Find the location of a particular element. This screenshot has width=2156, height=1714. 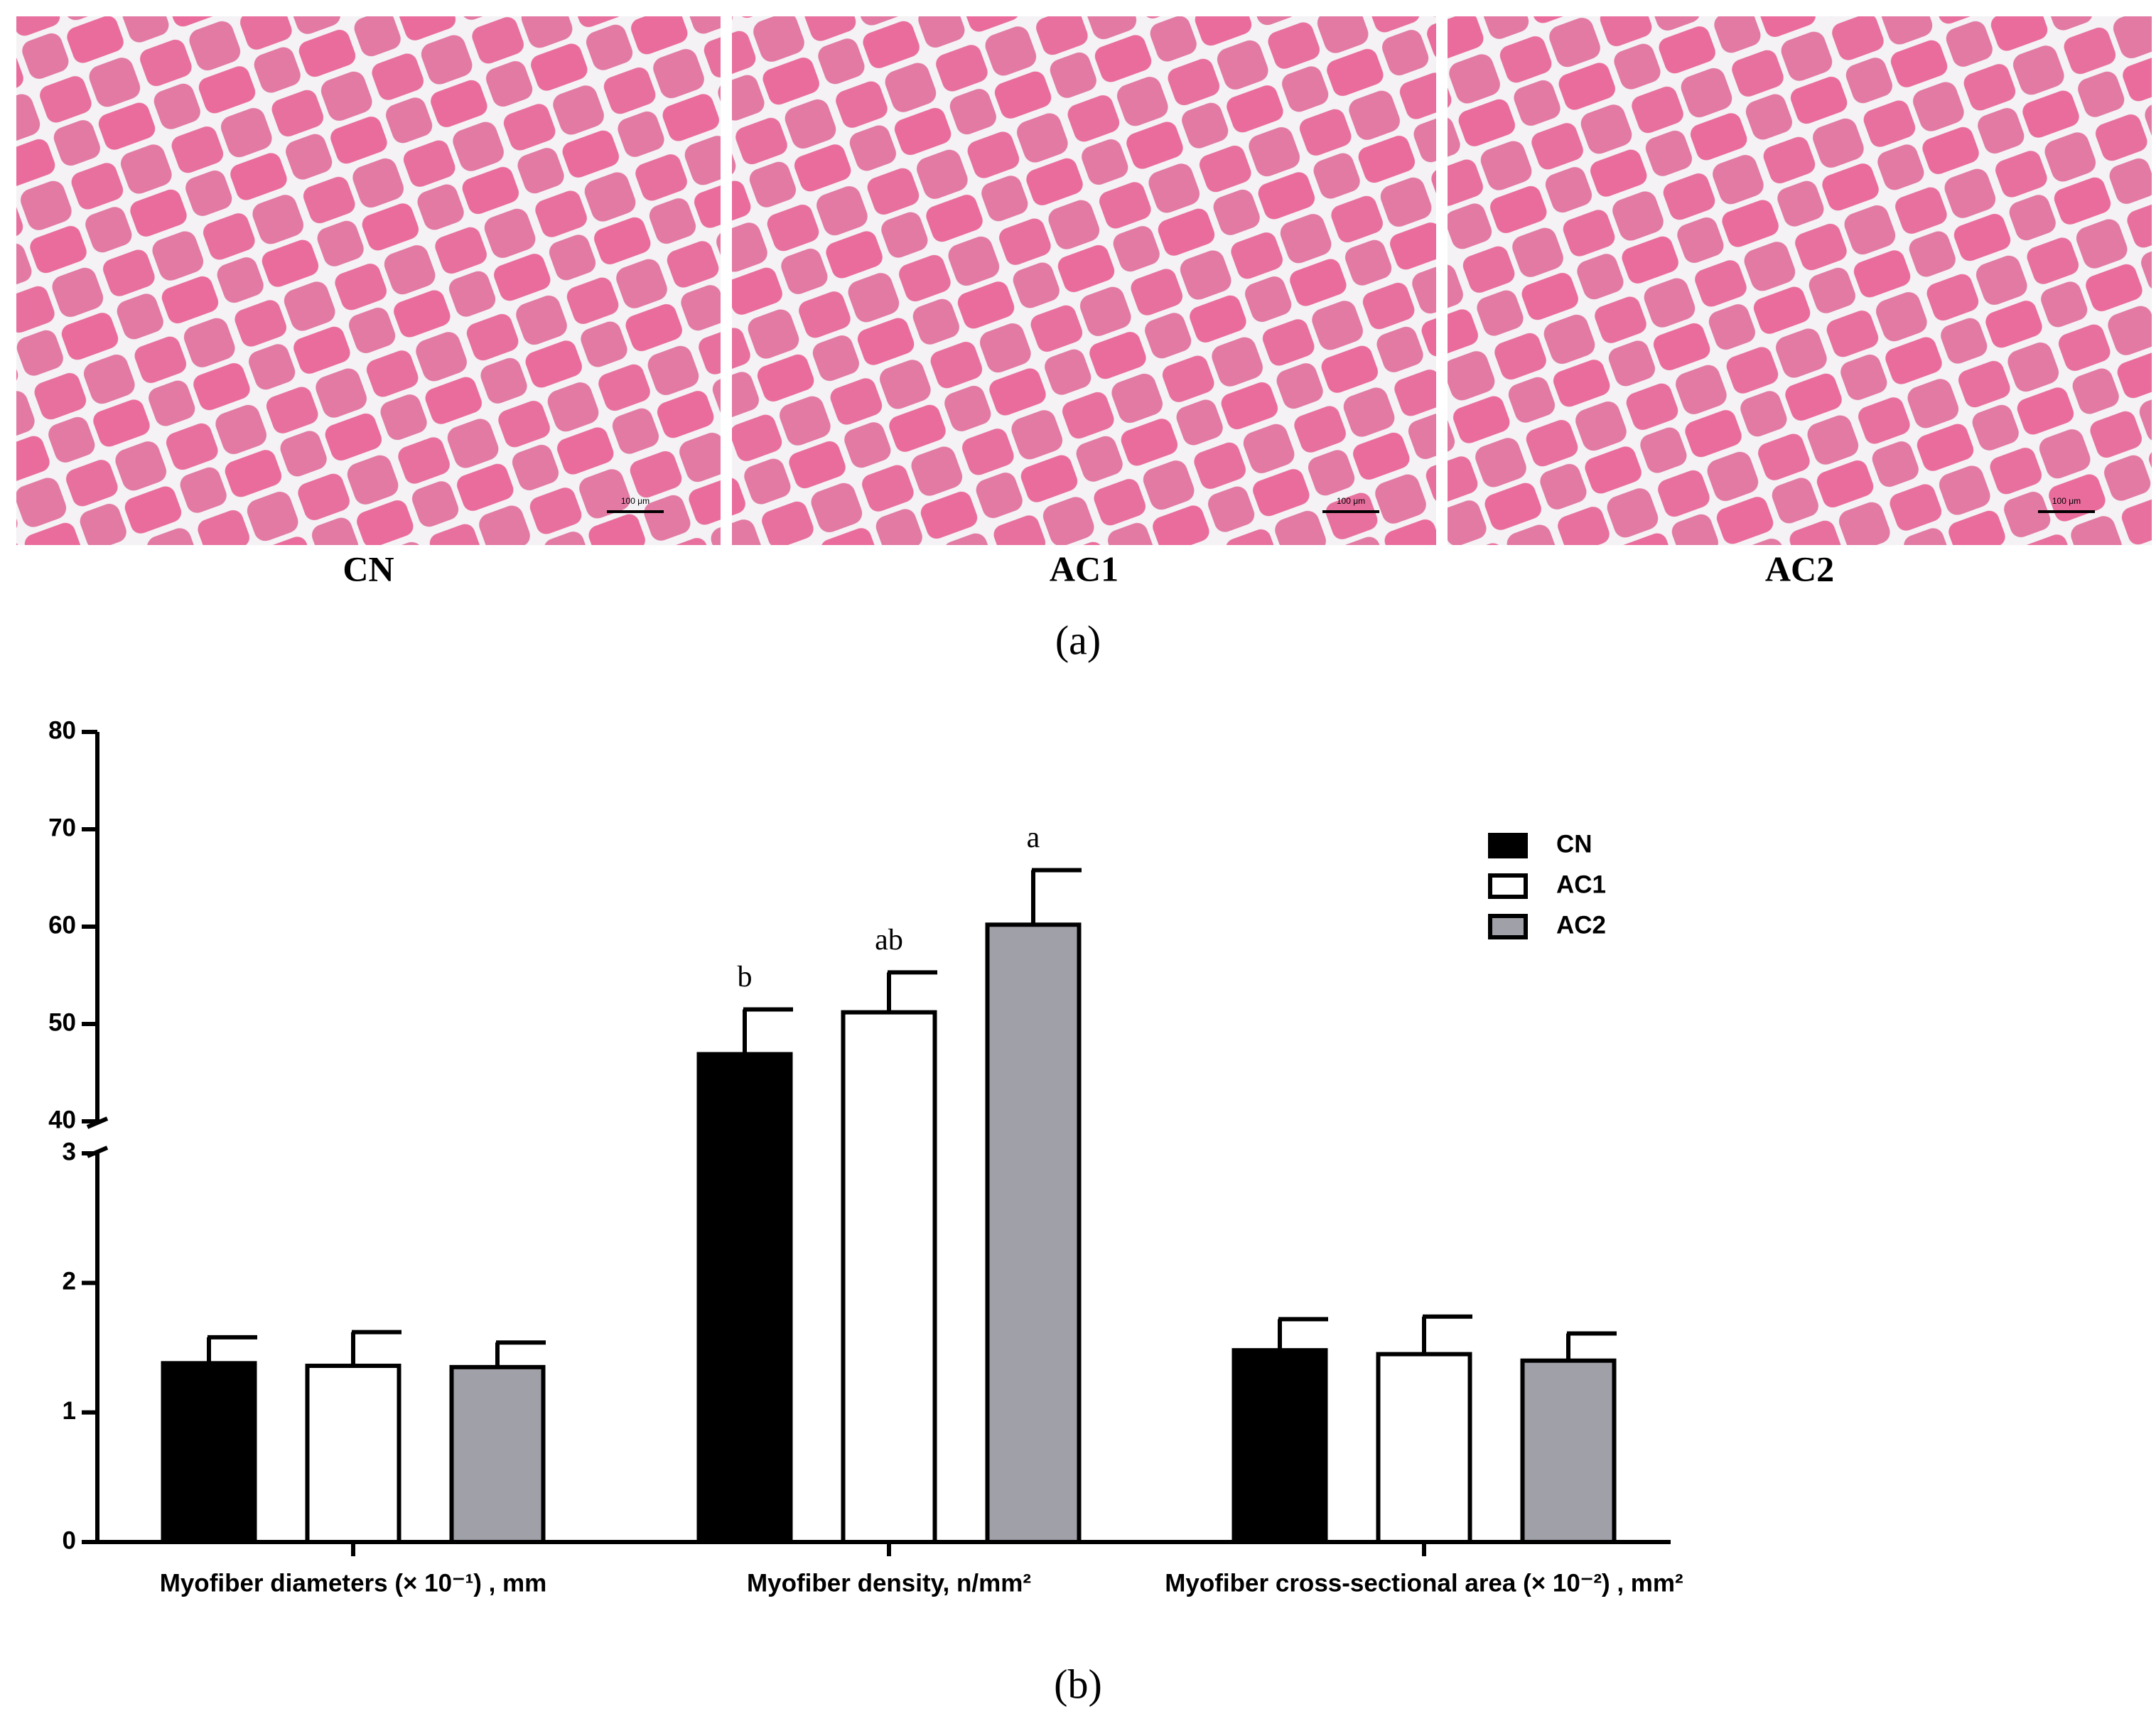

y-tick-label: 1 is located at coordinates (69, 1411).